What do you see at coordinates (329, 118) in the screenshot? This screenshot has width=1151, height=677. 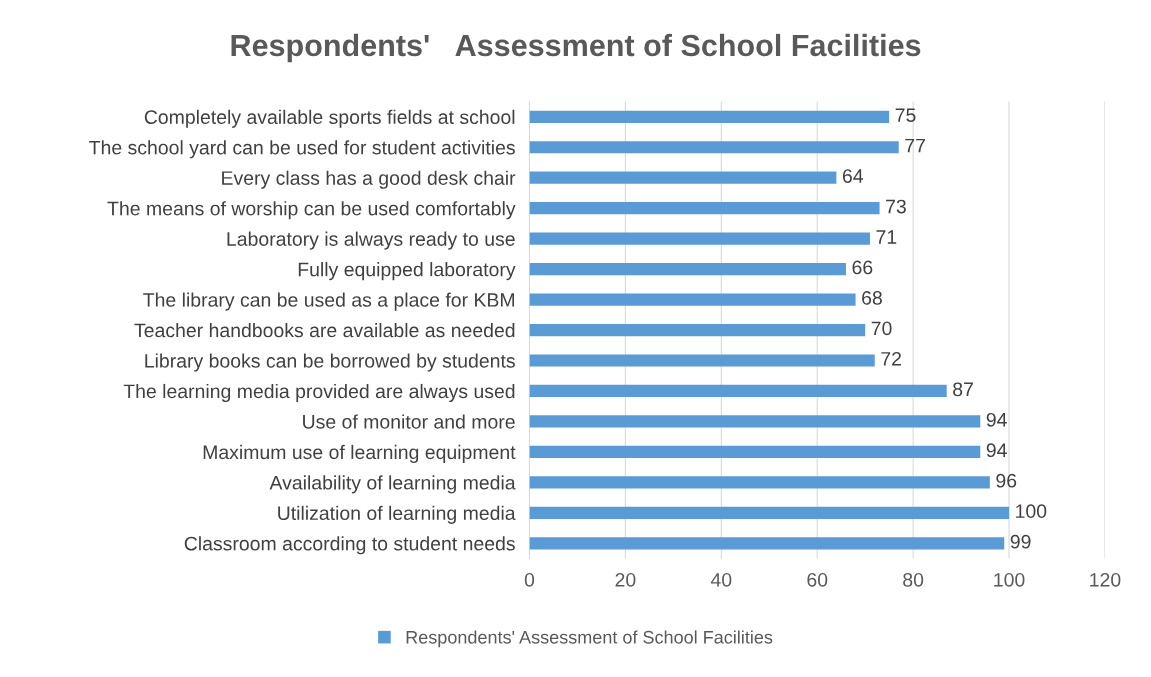 I see `y-tick-label: Completely available sports fields at school` at bounding box center [329, 118].